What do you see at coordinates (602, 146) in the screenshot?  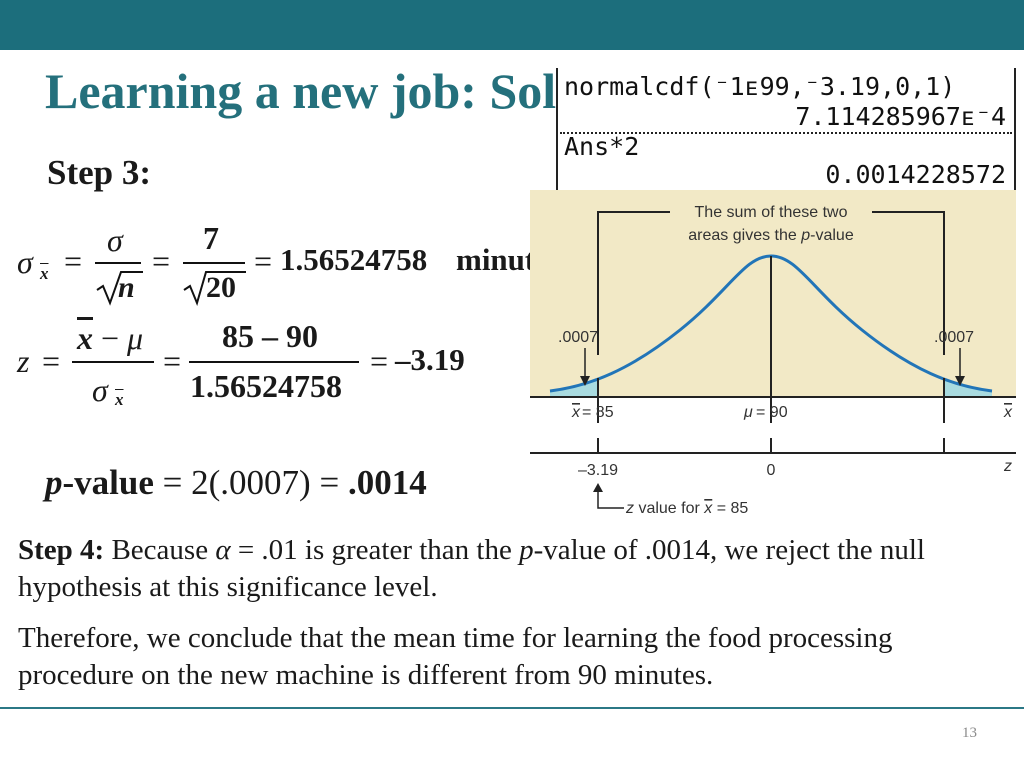 I see `calculator-line-3: Ans*2` at bounding box center [602, 146].